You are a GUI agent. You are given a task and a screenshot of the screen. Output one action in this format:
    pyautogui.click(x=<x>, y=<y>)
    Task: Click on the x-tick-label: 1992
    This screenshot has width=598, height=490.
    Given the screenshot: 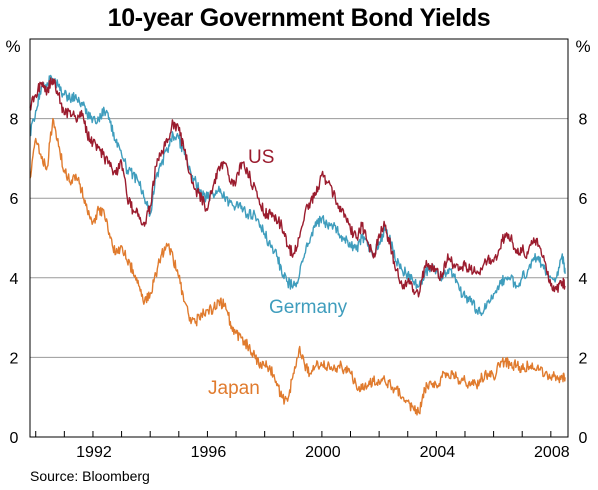 What is the action you would take?
    pyautogui.click(x=94, y=452)
    